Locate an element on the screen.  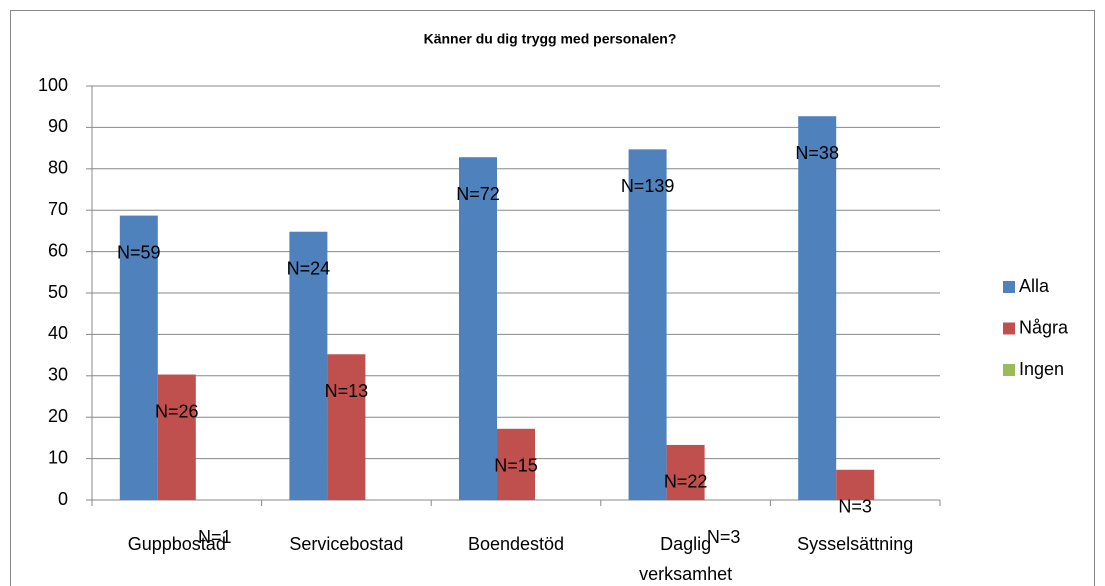
n-label: N=22 is located at coordinates (686, 482).